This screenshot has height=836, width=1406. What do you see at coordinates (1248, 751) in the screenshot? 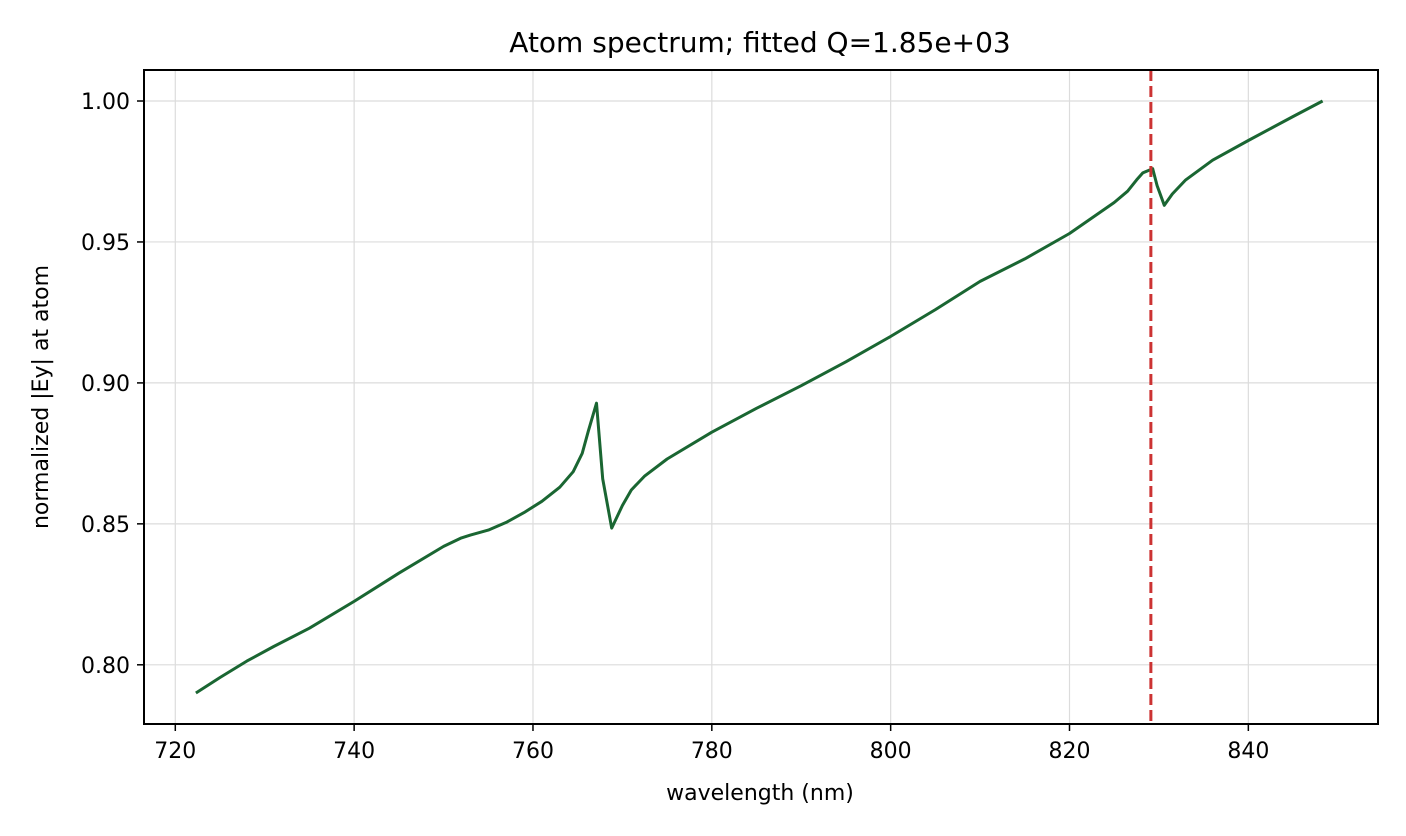
I see `x-tick-label: 840` at bounding box center [1248, 751].